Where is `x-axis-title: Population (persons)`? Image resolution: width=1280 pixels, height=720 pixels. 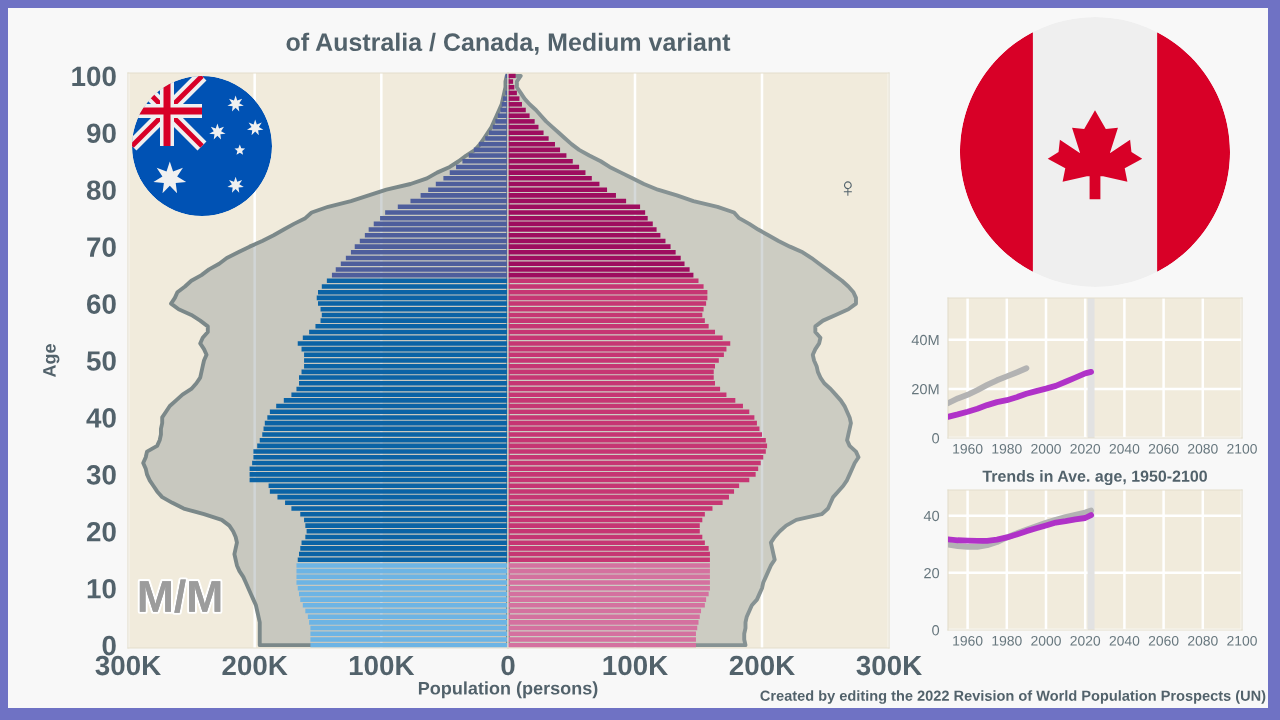
x-axis-title: Population (persons) is located at coordinates (508, 690).